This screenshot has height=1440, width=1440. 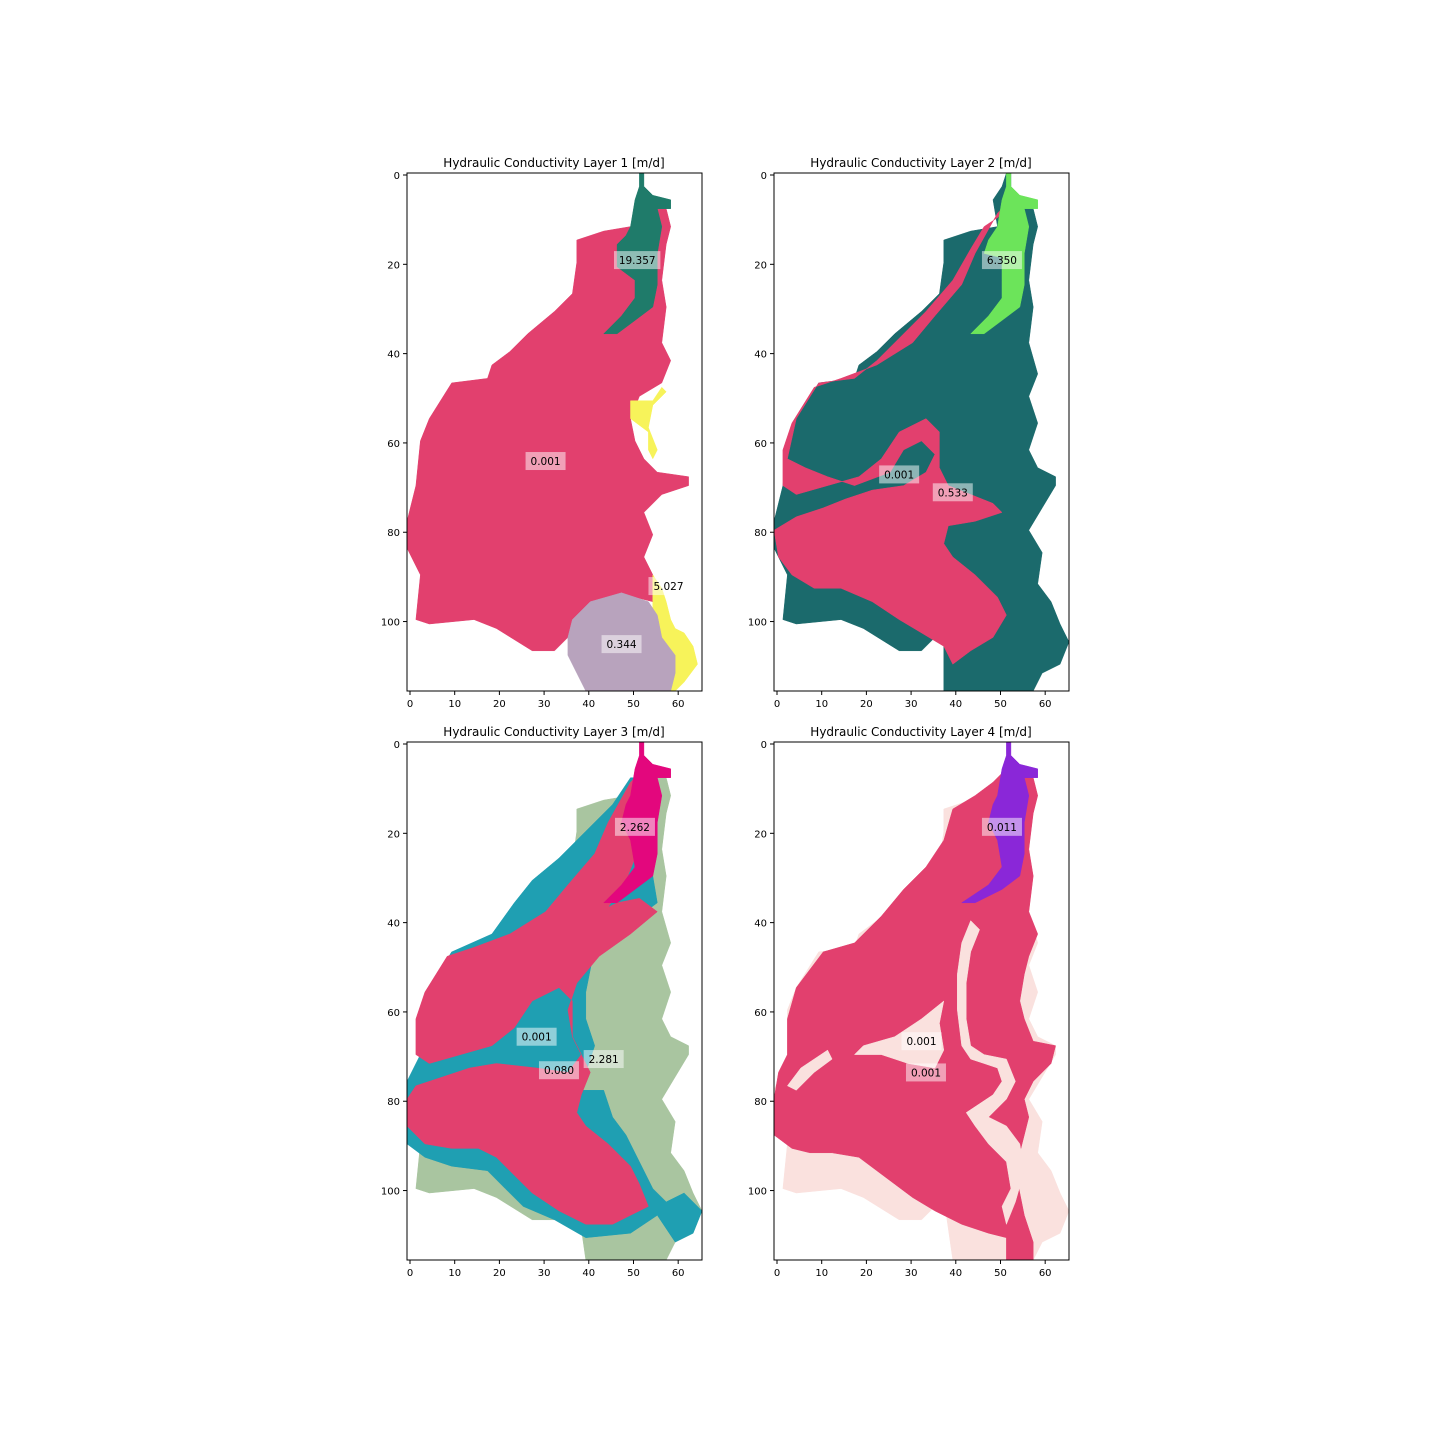 What do you see at coordinates (920, 732) in the screenshot?
I see `panel-title: Hydraulic Conductivity Layer 4 [m/d]` at bounding box center [920, 732].